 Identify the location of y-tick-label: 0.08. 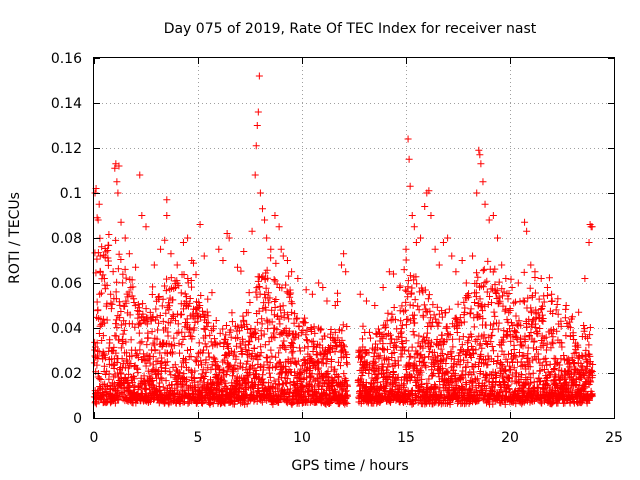
(66, 239).